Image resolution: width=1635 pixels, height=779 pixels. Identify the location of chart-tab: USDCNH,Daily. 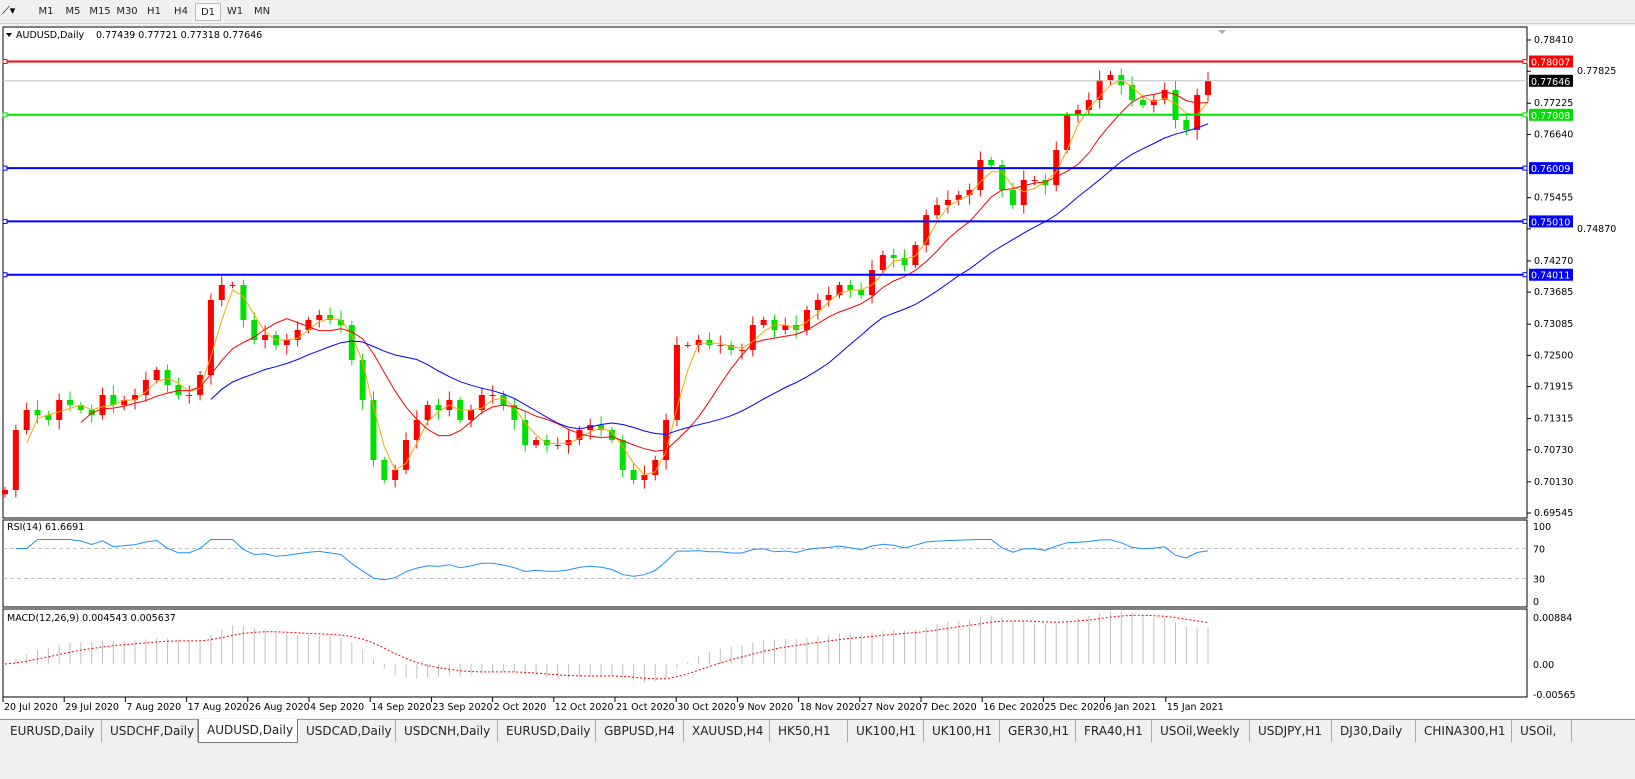
(447, 731).